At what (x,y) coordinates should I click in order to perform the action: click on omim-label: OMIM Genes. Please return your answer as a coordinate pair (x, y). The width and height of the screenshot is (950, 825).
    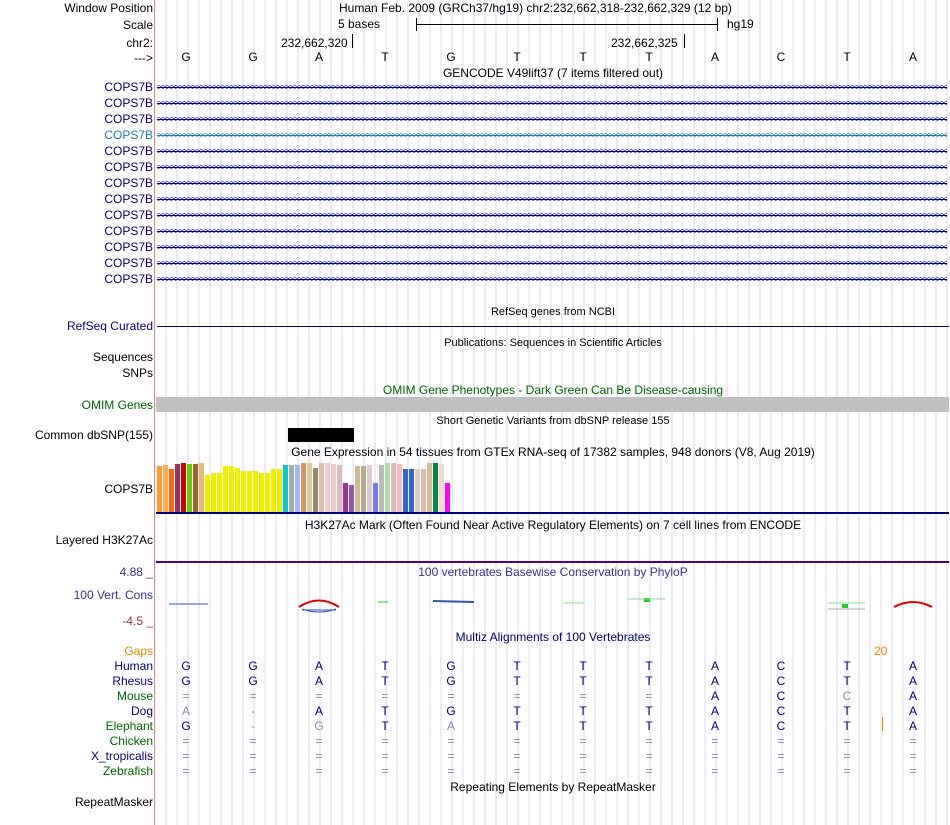
    Looking at the image, I should click on (117, 405).